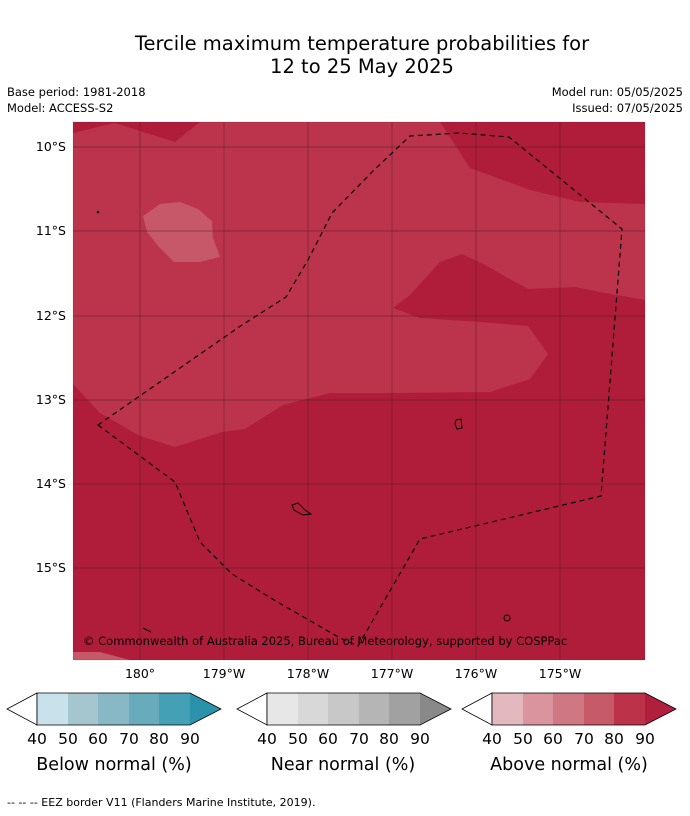 The image size is (690, 816). What do you see at coordinates (458, 424) in the screenshot?
I see `island-nukulaelae` at bounding box center [458, 424].